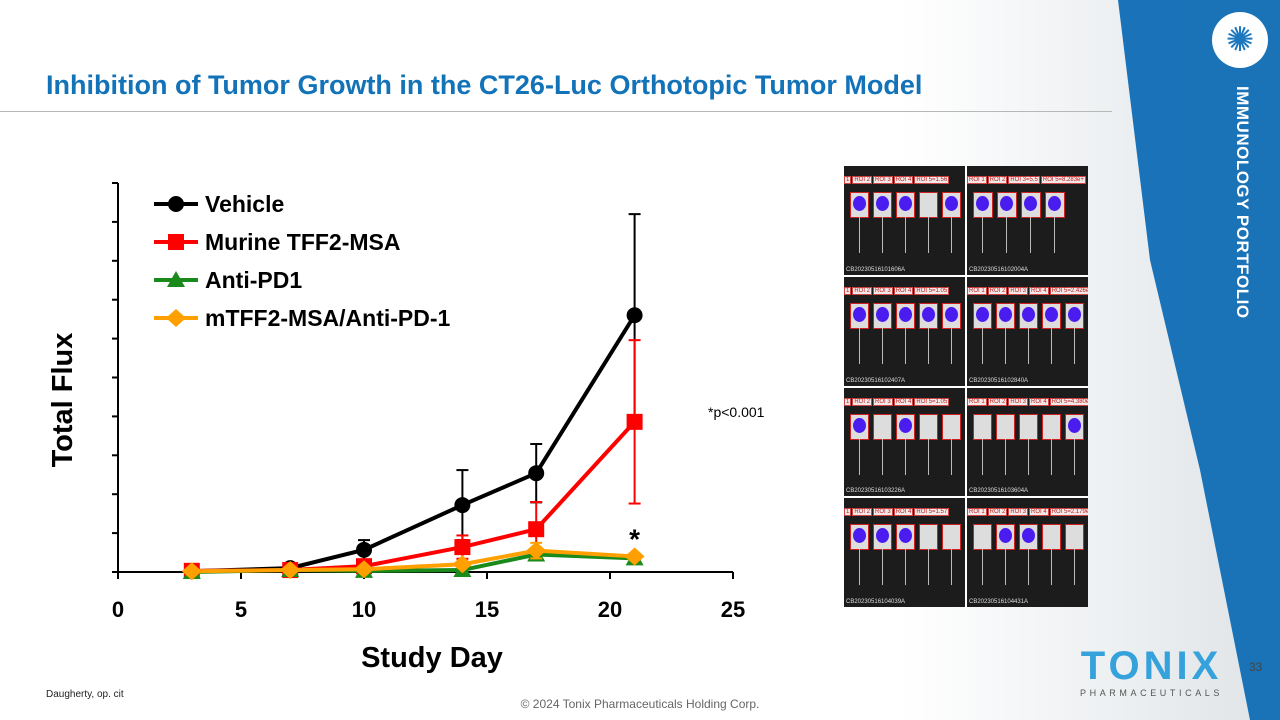 Image resolution: width=1280 pixels, height=720 pixels. I want to click on image-caption: CB20230516101606A, so click(876, 269).